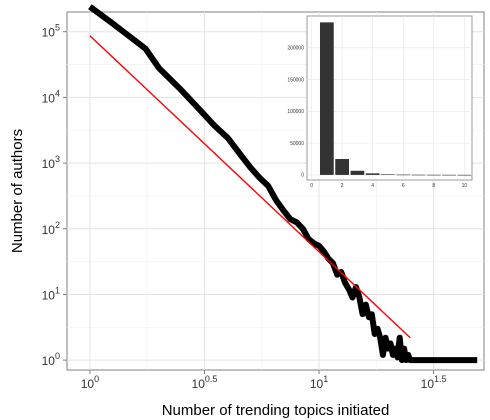  Describe the element at coordinates (311, 186) in the screenshot. I see `inset-x-tick-label: 0` at that location.